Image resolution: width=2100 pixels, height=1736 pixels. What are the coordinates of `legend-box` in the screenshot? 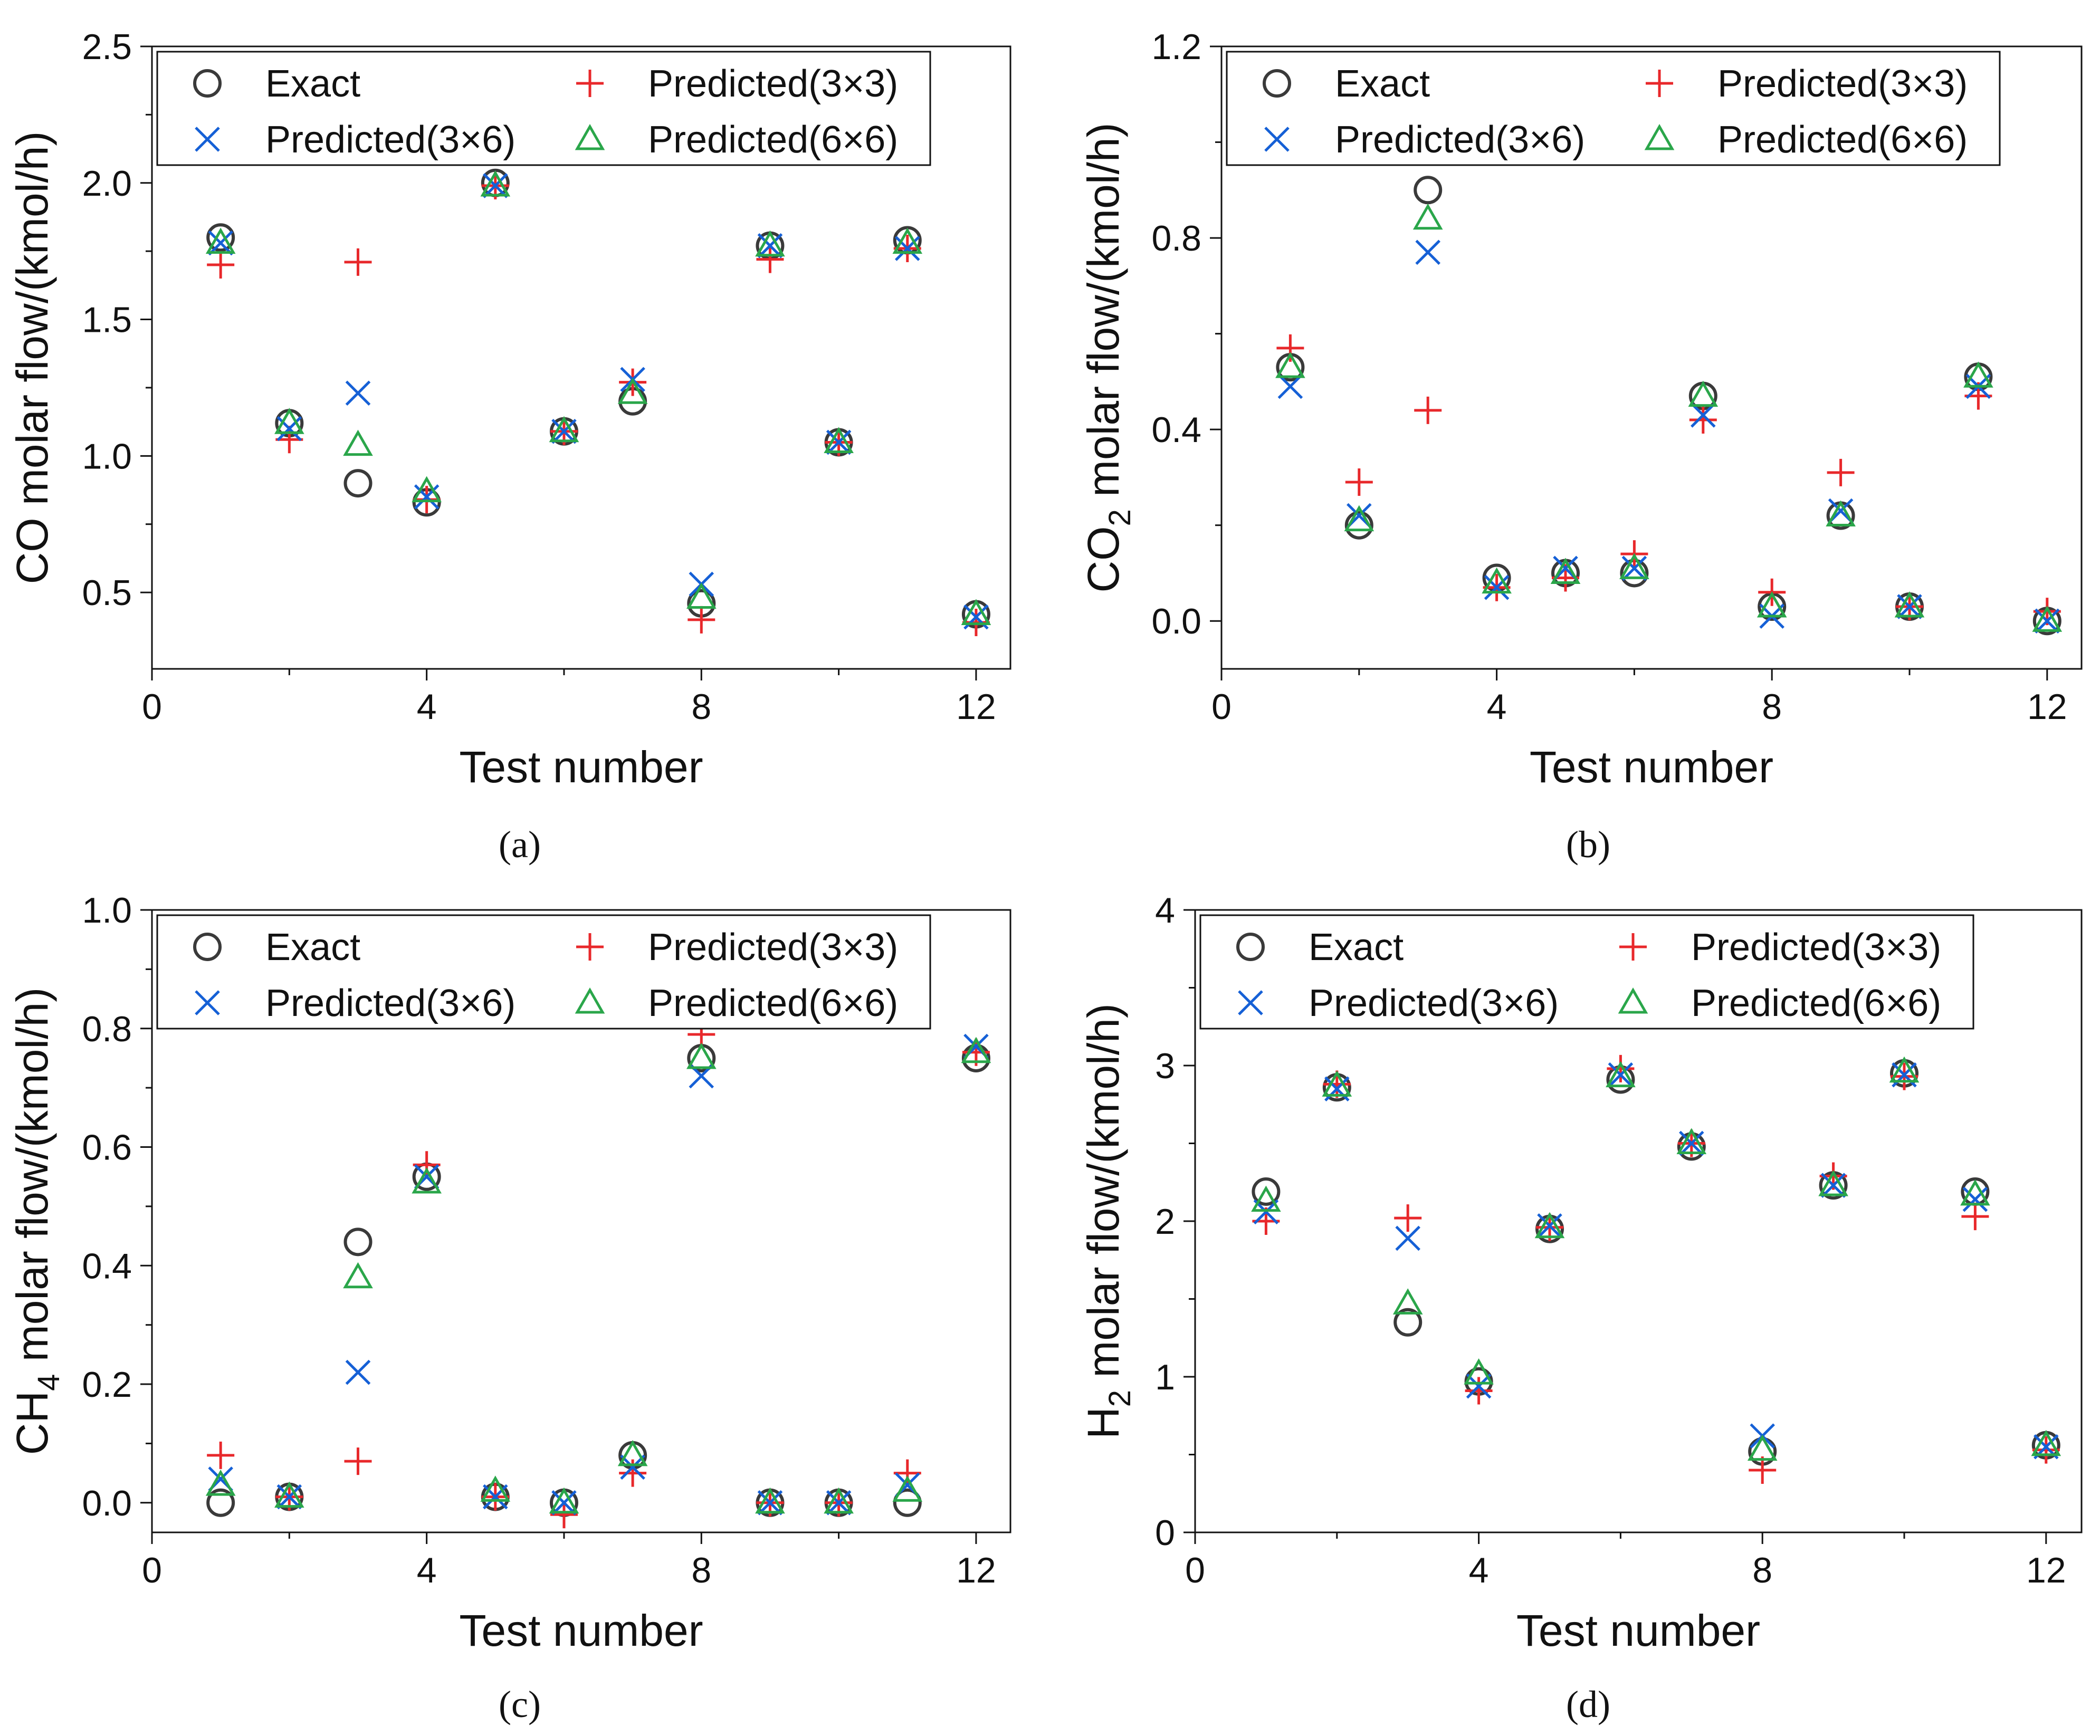 It's located at (1613, 108).